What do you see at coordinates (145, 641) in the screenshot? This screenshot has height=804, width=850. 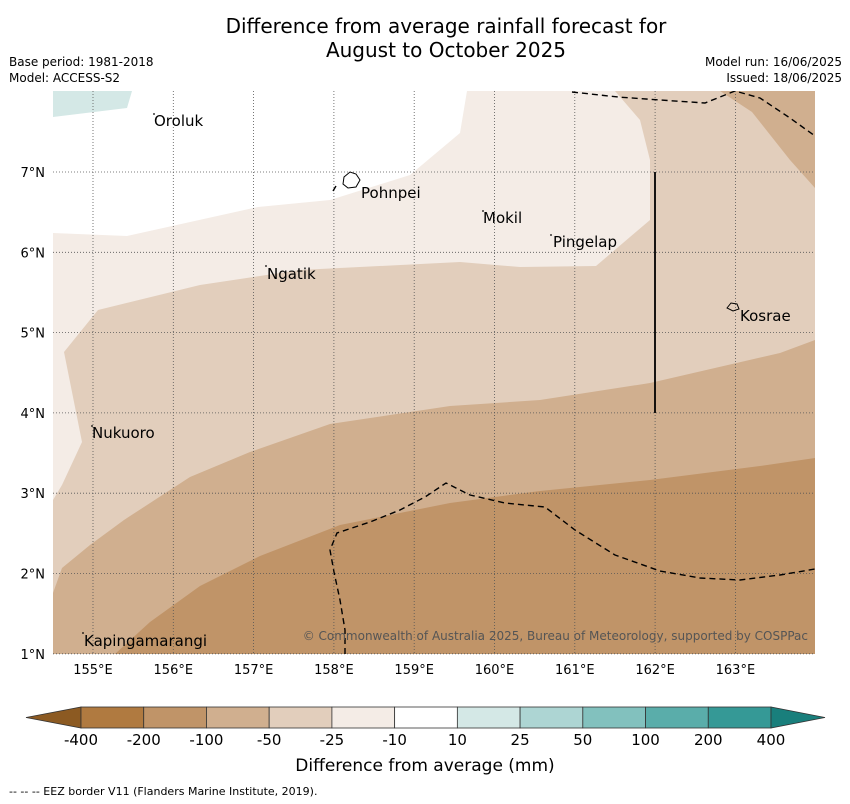 I see `place-label-kapingamarangi: Kapingamarangi` at bounding box center [145, 641].